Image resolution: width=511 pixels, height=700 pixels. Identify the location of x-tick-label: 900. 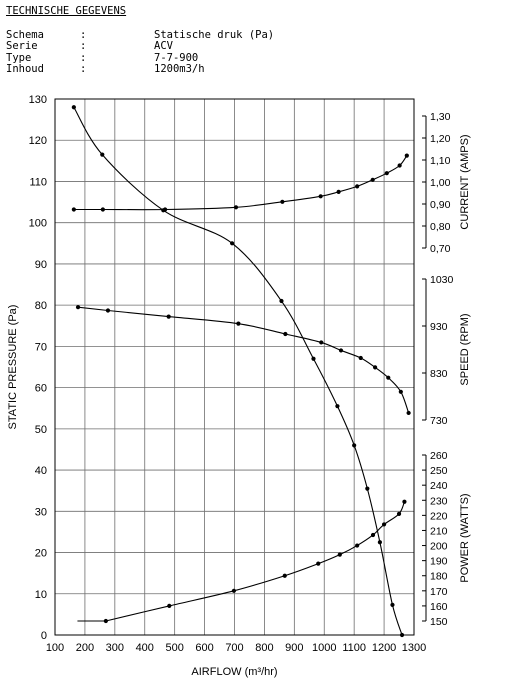
(294, 648).